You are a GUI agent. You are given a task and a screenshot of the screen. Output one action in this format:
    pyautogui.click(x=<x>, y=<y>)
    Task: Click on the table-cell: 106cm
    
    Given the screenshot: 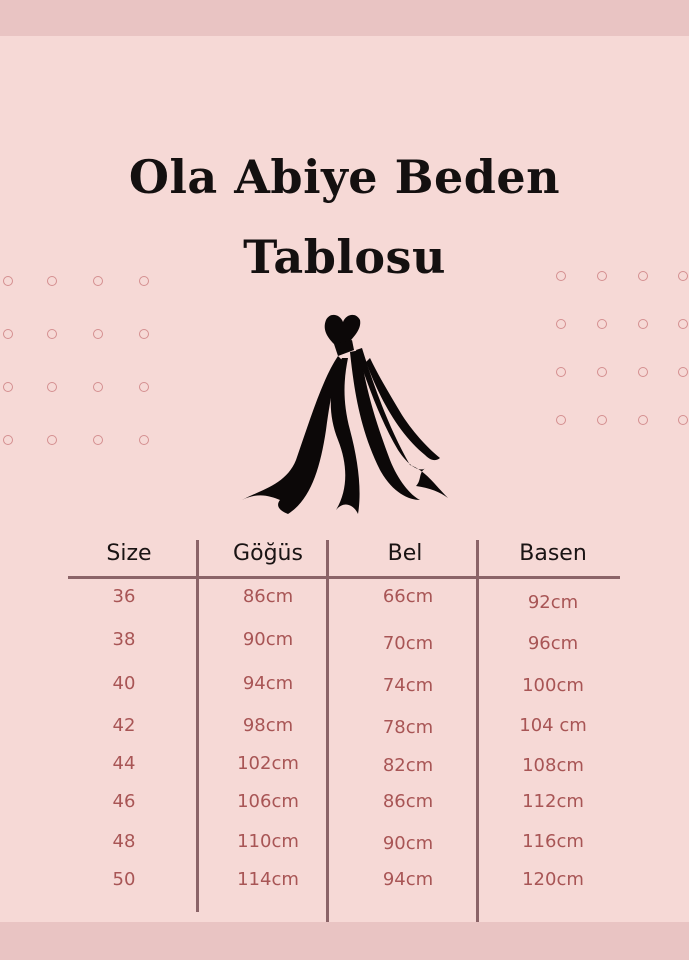 What is the action you would take?
    pyautogui.click(x=268, y=801)
    